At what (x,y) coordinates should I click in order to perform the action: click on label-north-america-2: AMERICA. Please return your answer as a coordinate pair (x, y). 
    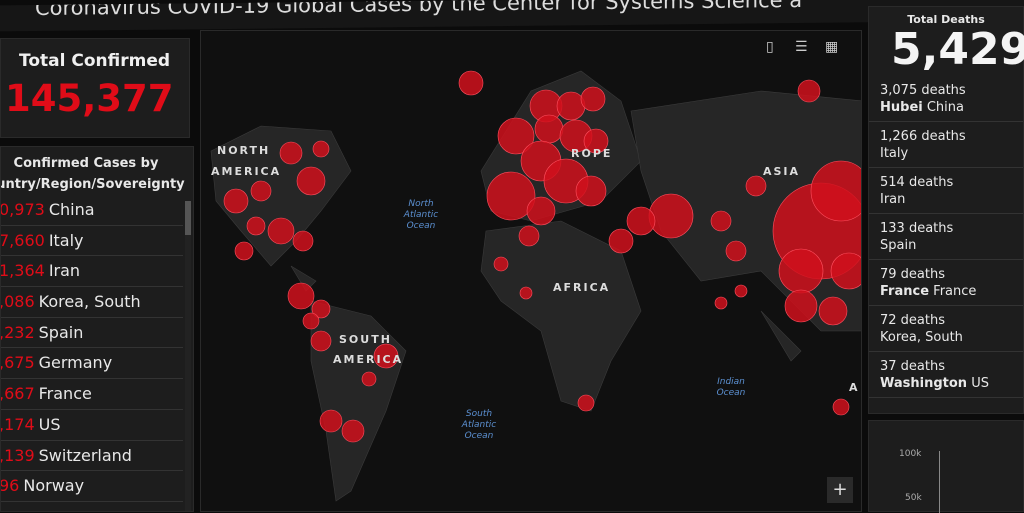
    Looking at the image, I should click on (246, 171).